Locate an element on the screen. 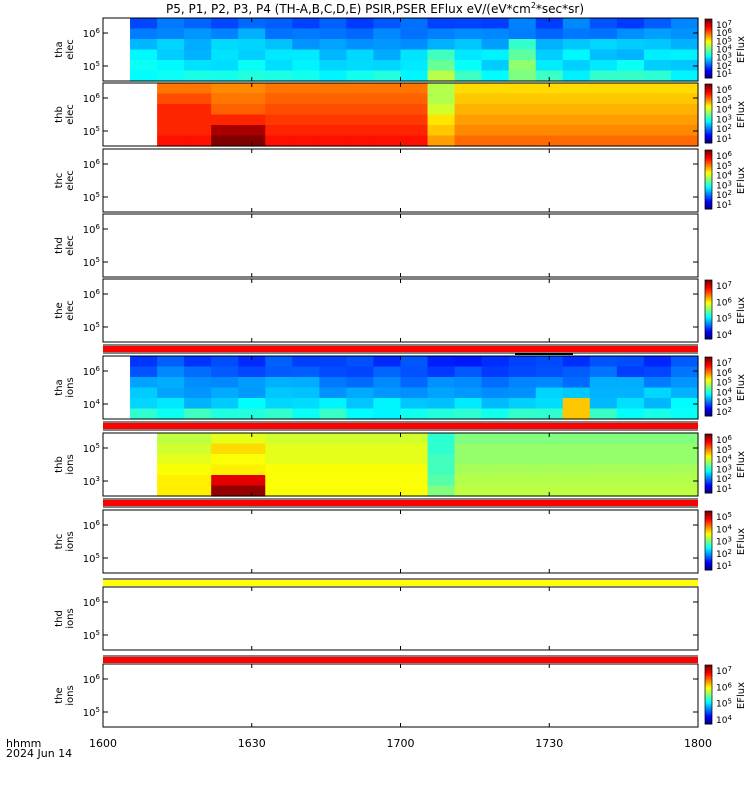  y-tick-label: 104 is located at coordinates (92, 404).